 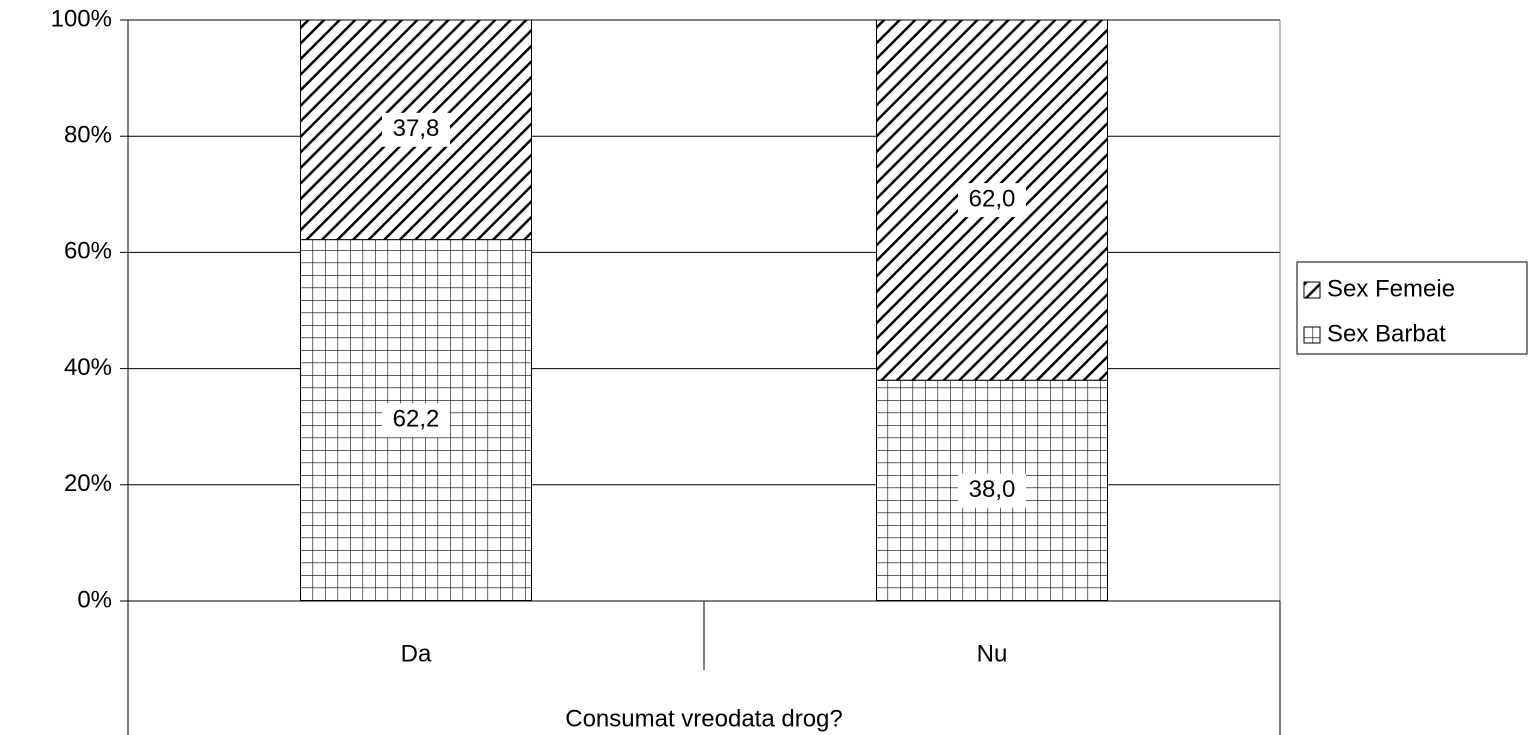 What do you see at coordinates (94, 599) in the screenshot?
I see `y-tick-label: 0%` at bounding box center [94, 599].